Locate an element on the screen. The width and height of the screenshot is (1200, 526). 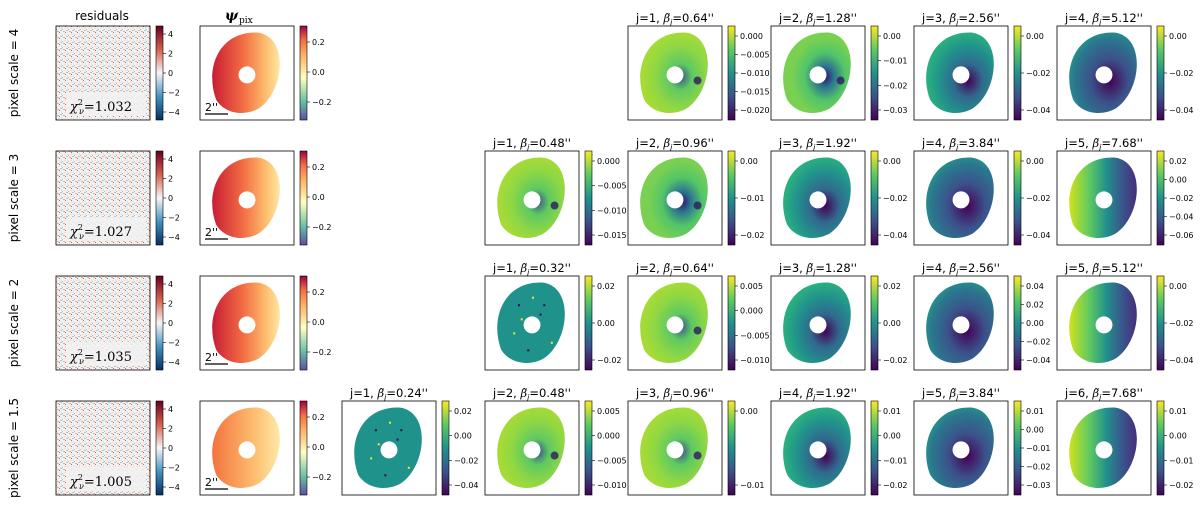
wavelet-panel-title: j=4, β̃j=3.84'' is located at coordinates (960, 144).